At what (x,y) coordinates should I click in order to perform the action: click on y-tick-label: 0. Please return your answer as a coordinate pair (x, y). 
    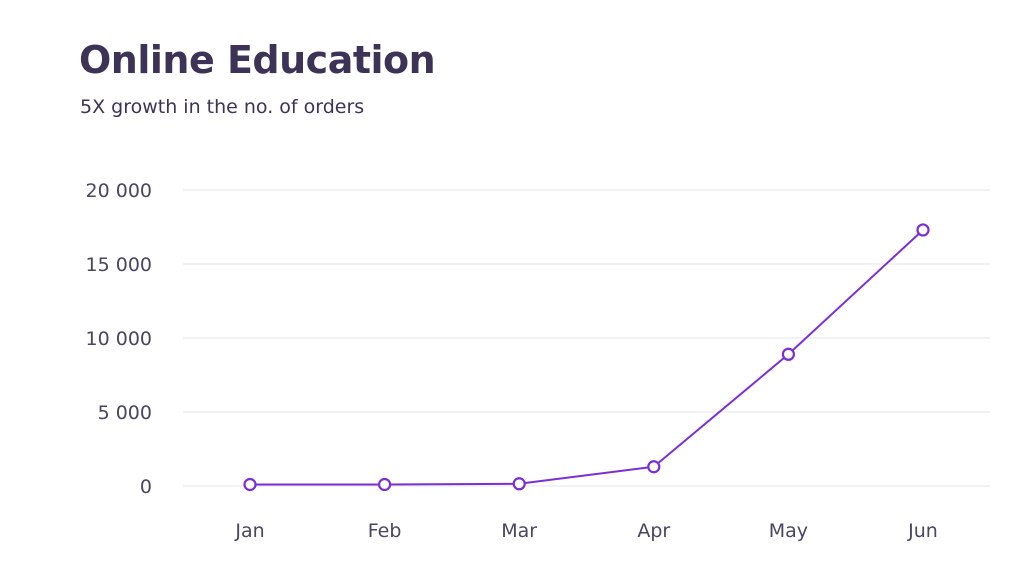
    Looking at the image, I should click on (146, 487).